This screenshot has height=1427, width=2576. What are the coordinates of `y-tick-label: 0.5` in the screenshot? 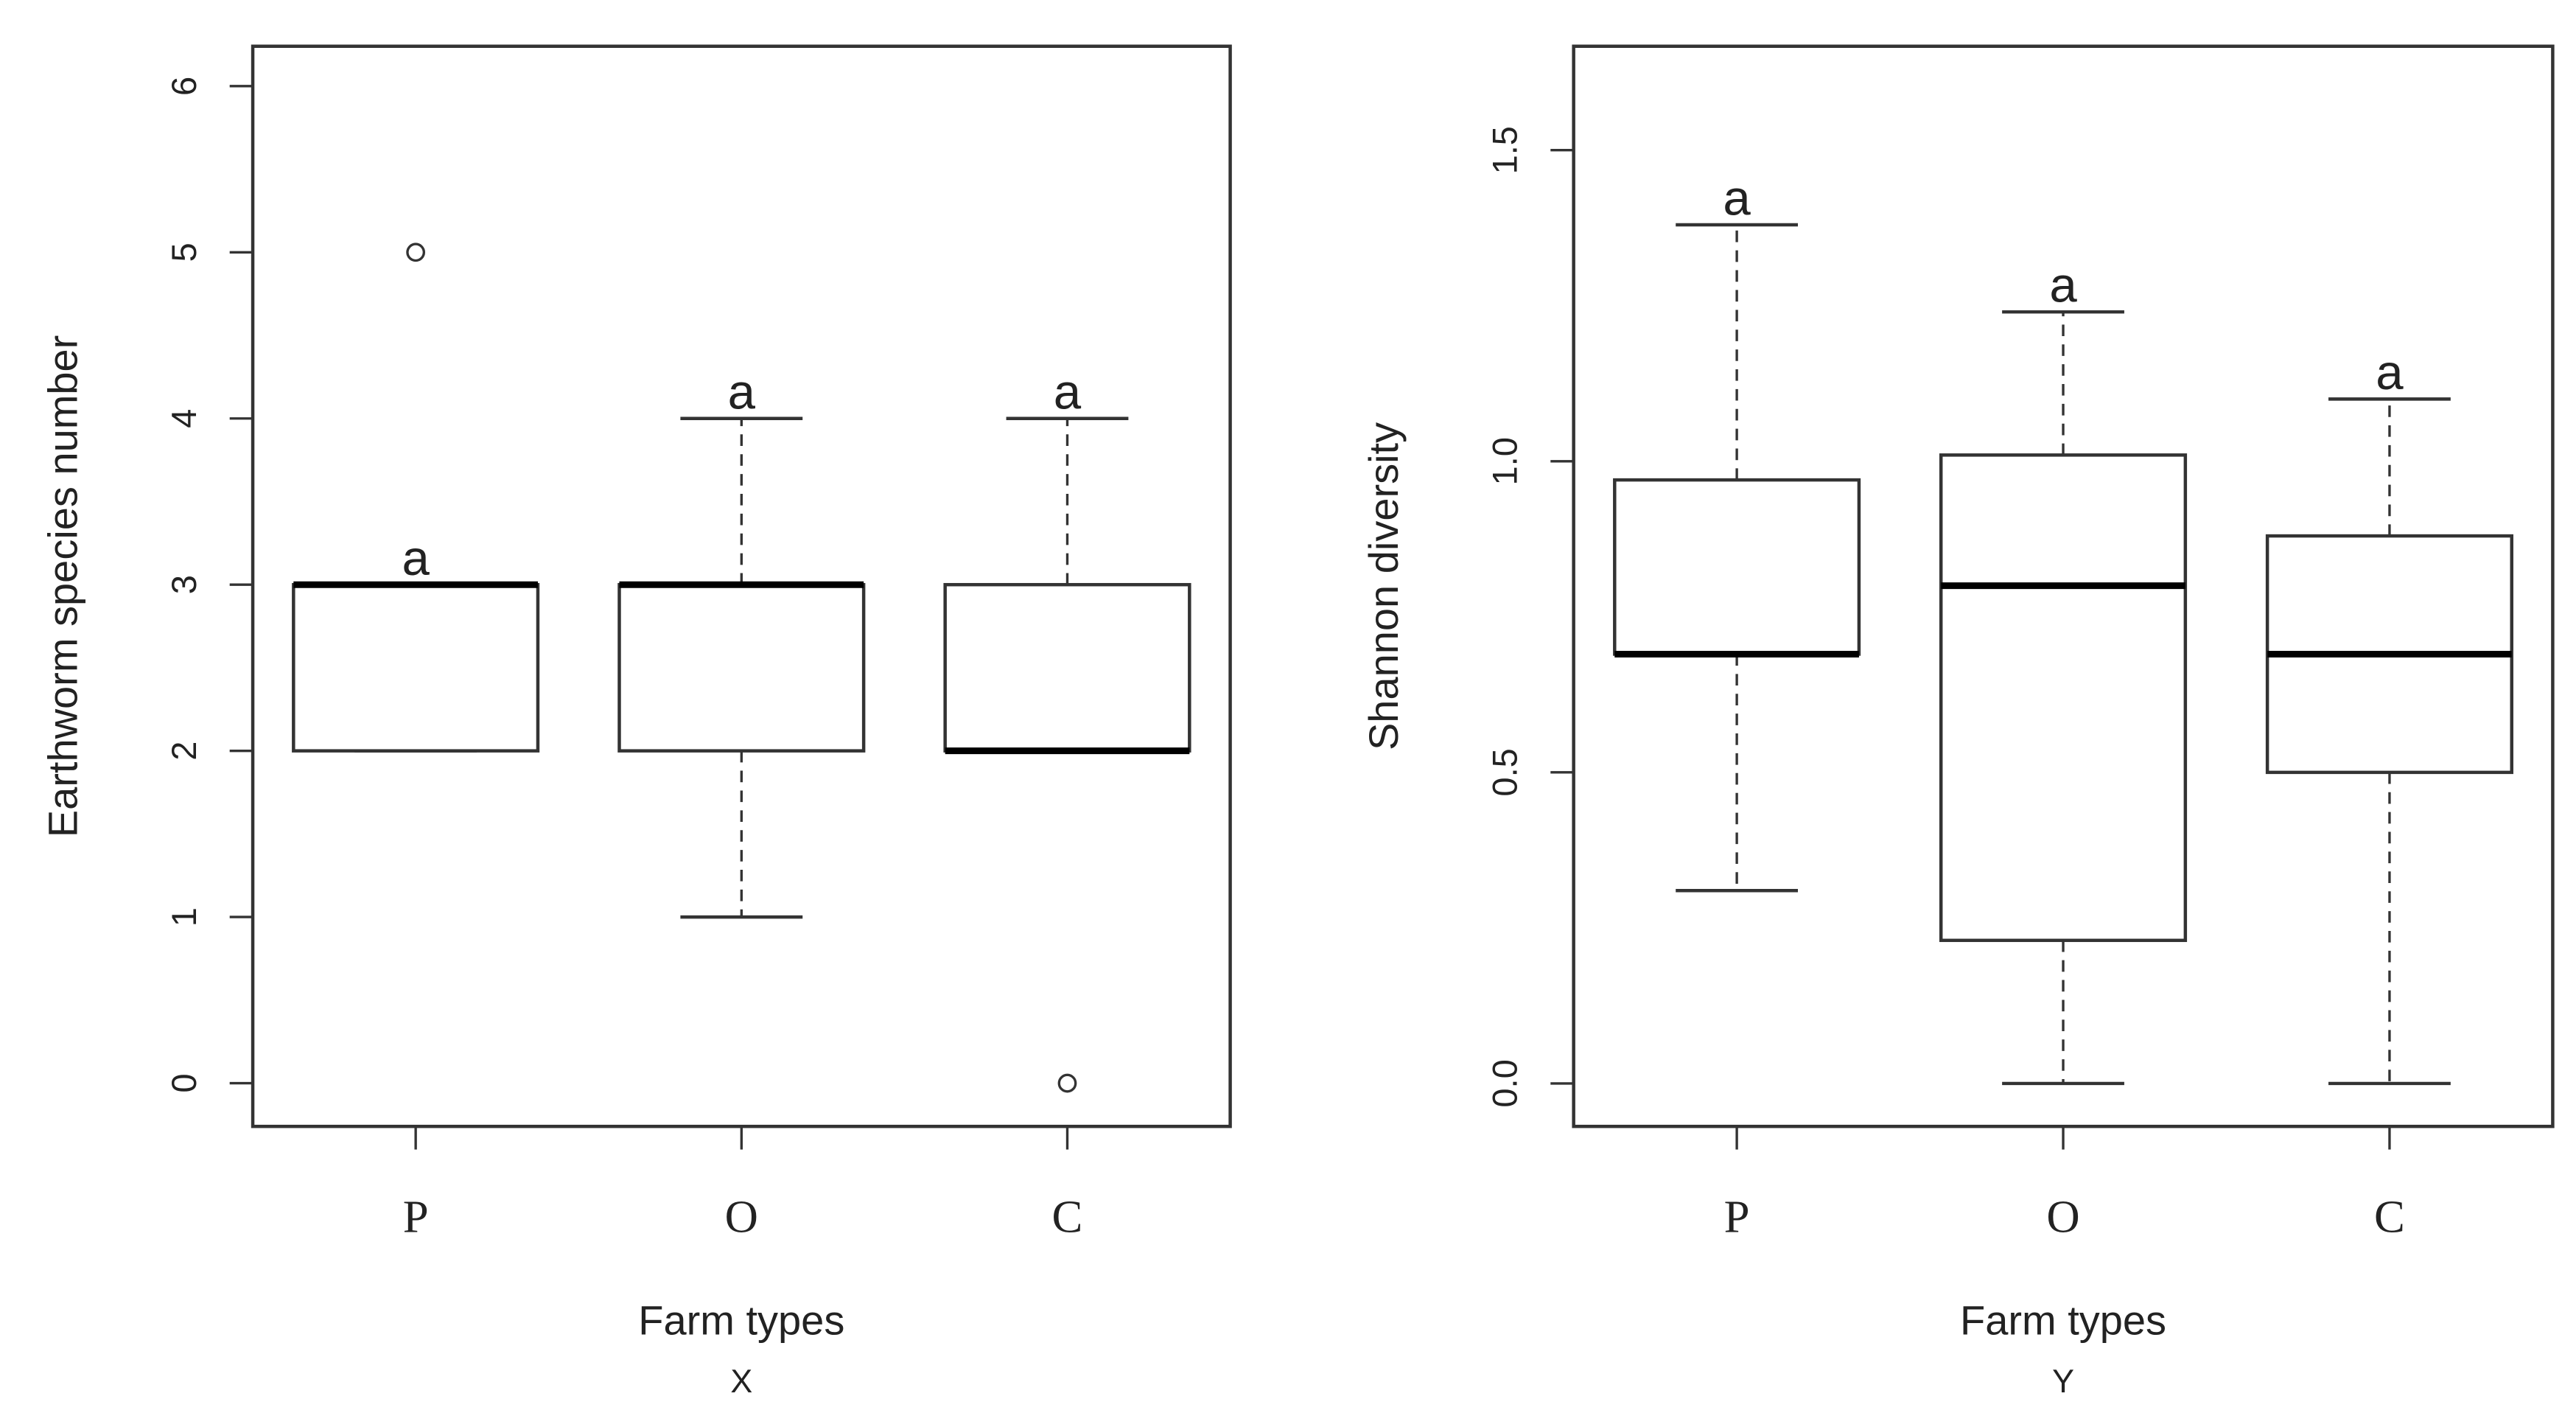 It's located at (1504, 772).